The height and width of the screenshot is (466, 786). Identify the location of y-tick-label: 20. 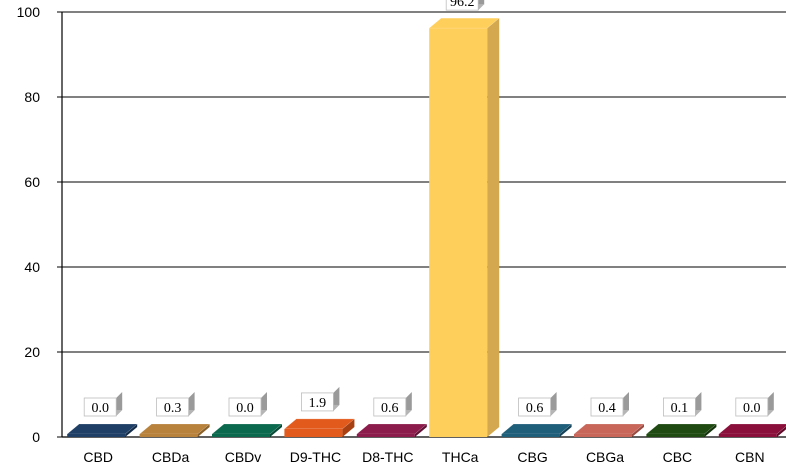
(32, 352).